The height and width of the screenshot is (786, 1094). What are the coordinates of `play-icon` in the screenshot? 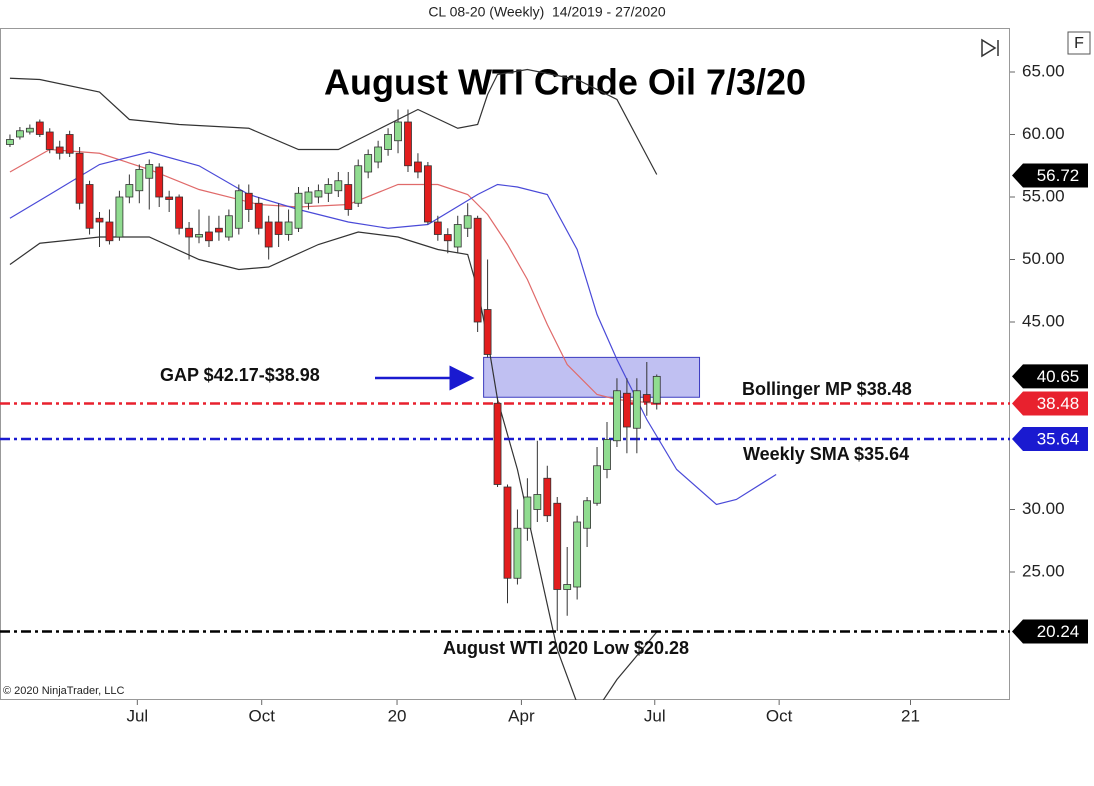 It's located at (990, 48).